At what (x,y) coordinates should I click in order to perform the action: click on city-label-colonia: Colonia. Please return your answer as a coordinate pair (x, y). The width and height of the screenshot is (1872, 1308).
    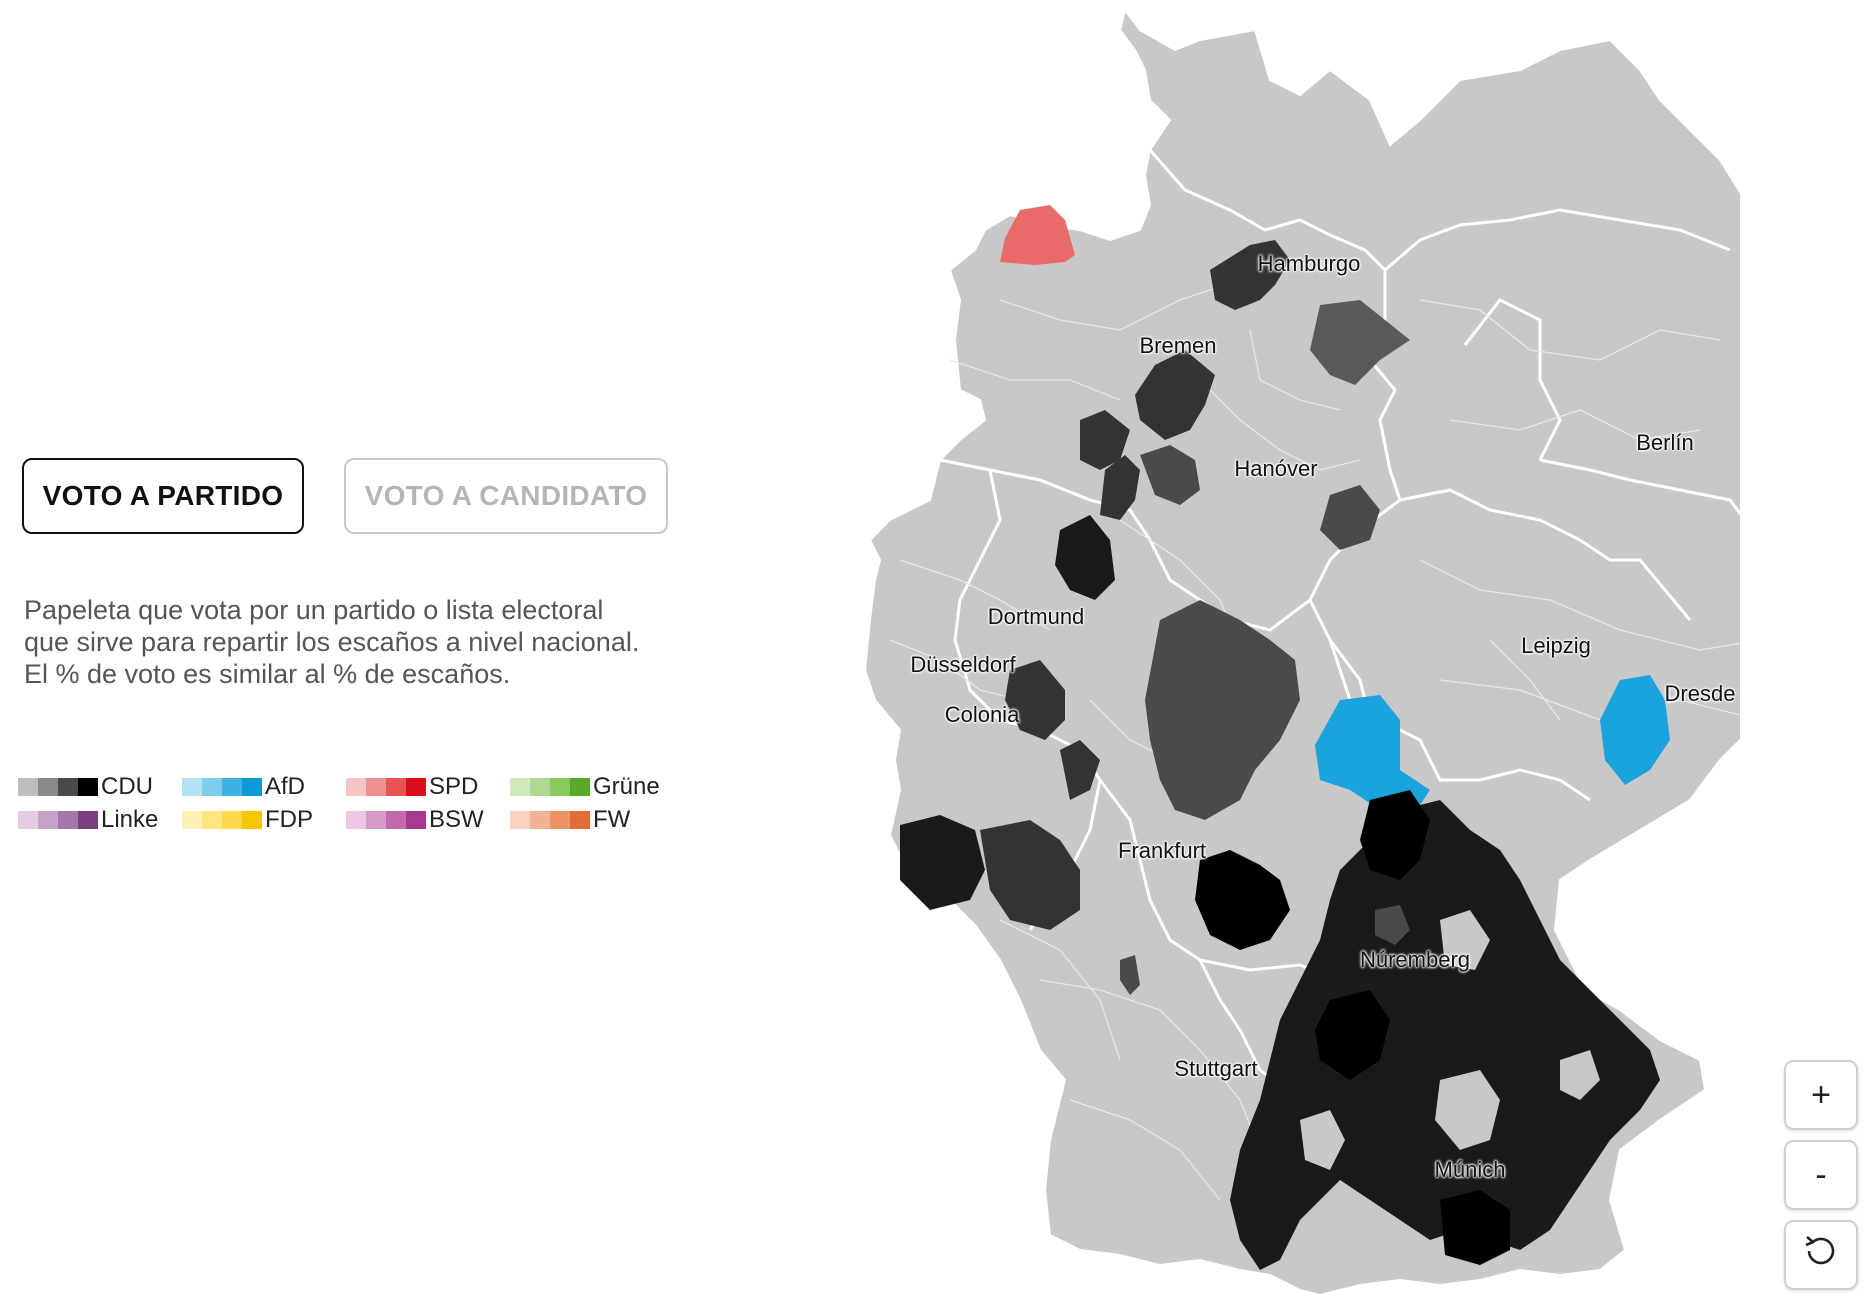
    Looking at the image, I should click on (982, 714).